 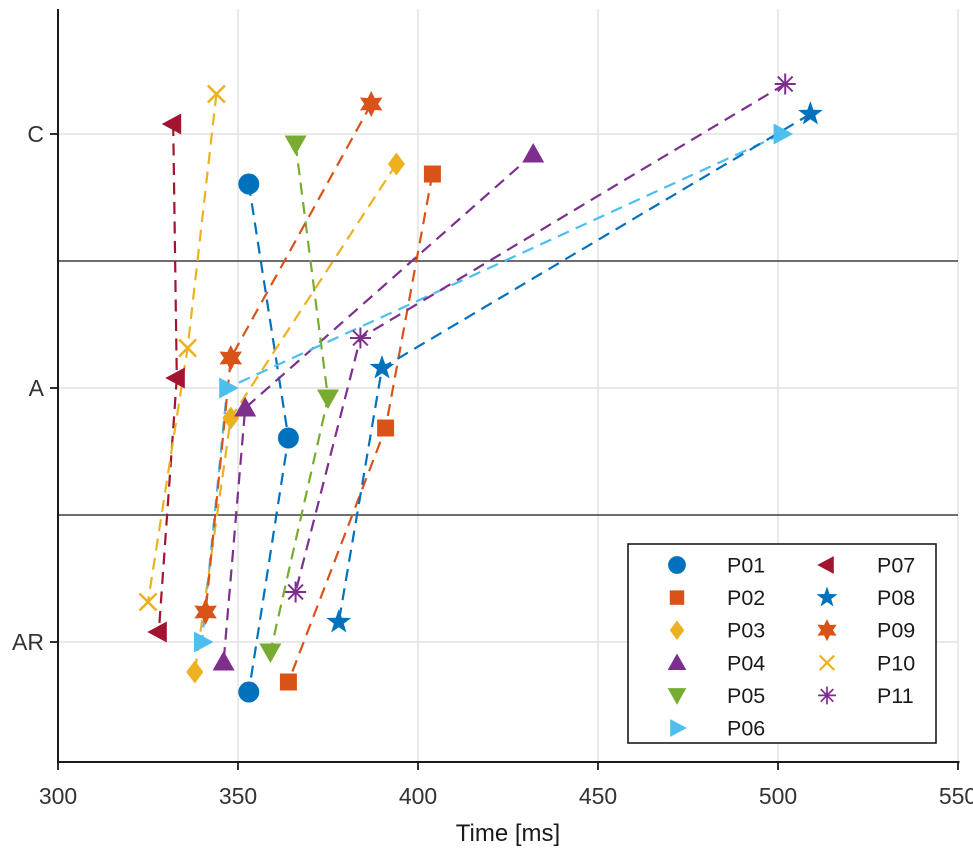 I want to click on marker-P04-AR, so click(x=223, y=661).